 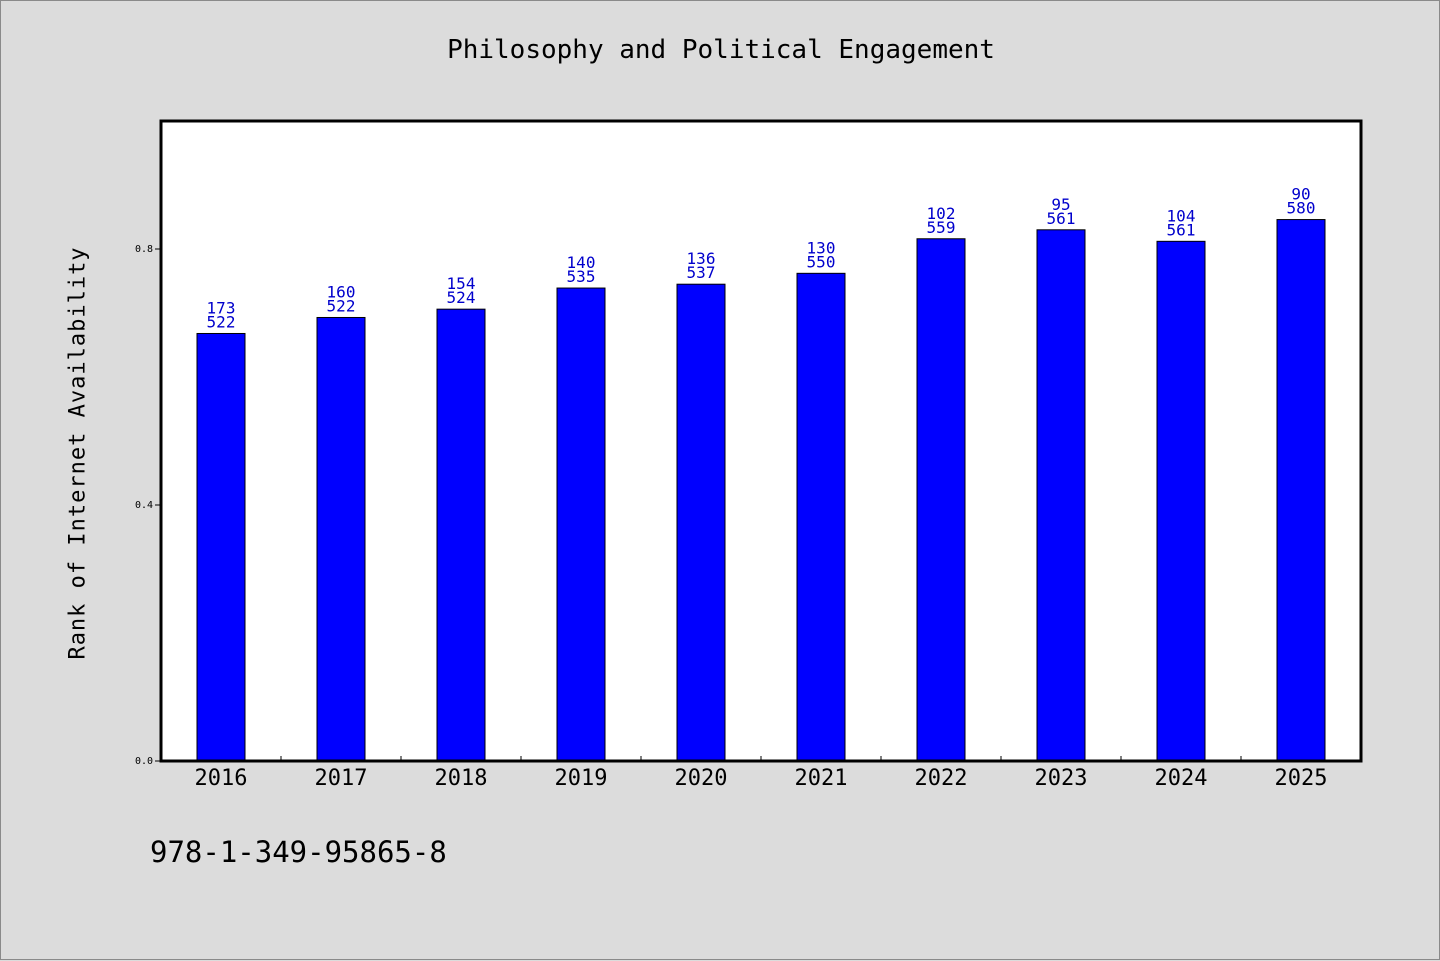 What do you see at coordinates (1060, 204) in the screenshot?
I see `bar-annotation-top: 95` at bounding box center [1060, 204].